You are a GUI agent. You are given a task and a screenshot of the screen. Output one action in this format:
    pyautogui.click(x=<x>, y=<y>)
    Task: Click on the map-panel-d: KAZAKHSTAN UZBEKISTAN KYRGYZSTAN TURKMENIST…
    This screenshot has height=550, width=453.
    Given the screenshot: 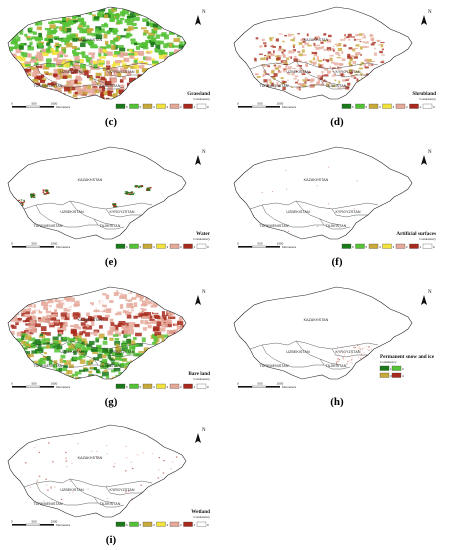 What is the action you would take?
    pyautogui.click(x=337, y=65)
    